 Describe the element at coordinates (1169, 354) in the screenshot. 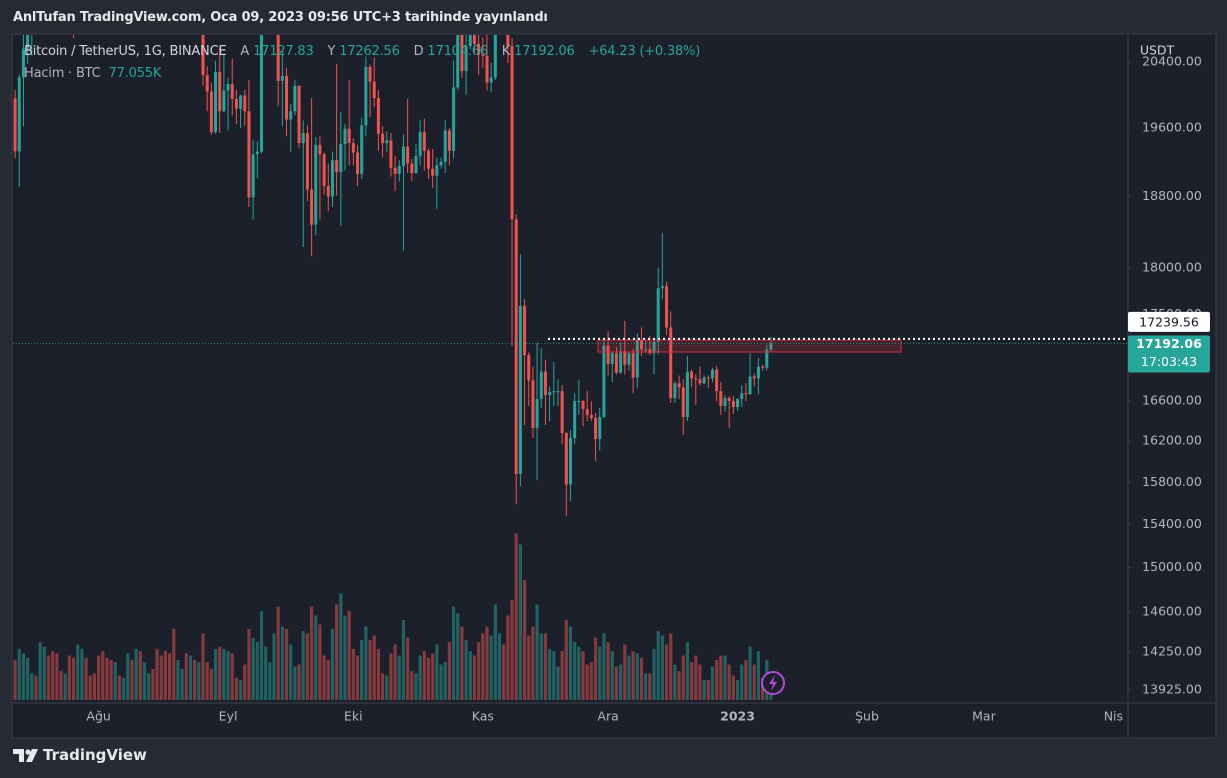

I see `last-price-box` at that location.